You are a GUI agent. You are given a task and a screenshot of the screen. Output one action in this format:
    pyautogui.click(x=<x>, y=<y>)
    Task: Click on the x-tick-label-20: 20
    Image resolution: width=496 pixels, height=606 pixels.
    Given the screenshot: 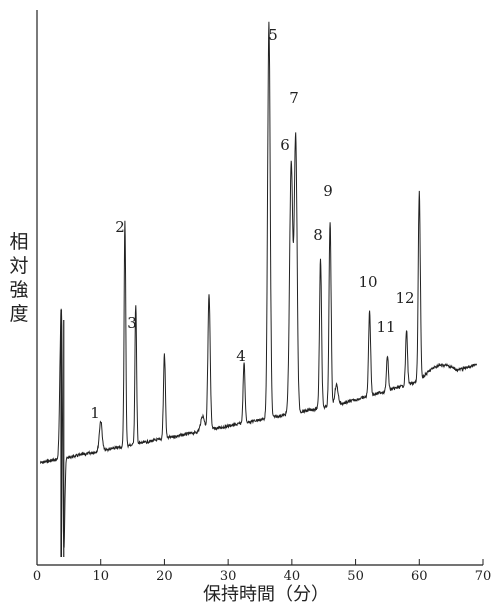 What is the action you would take?
    pyautogui.click(x=164, y=576)
    